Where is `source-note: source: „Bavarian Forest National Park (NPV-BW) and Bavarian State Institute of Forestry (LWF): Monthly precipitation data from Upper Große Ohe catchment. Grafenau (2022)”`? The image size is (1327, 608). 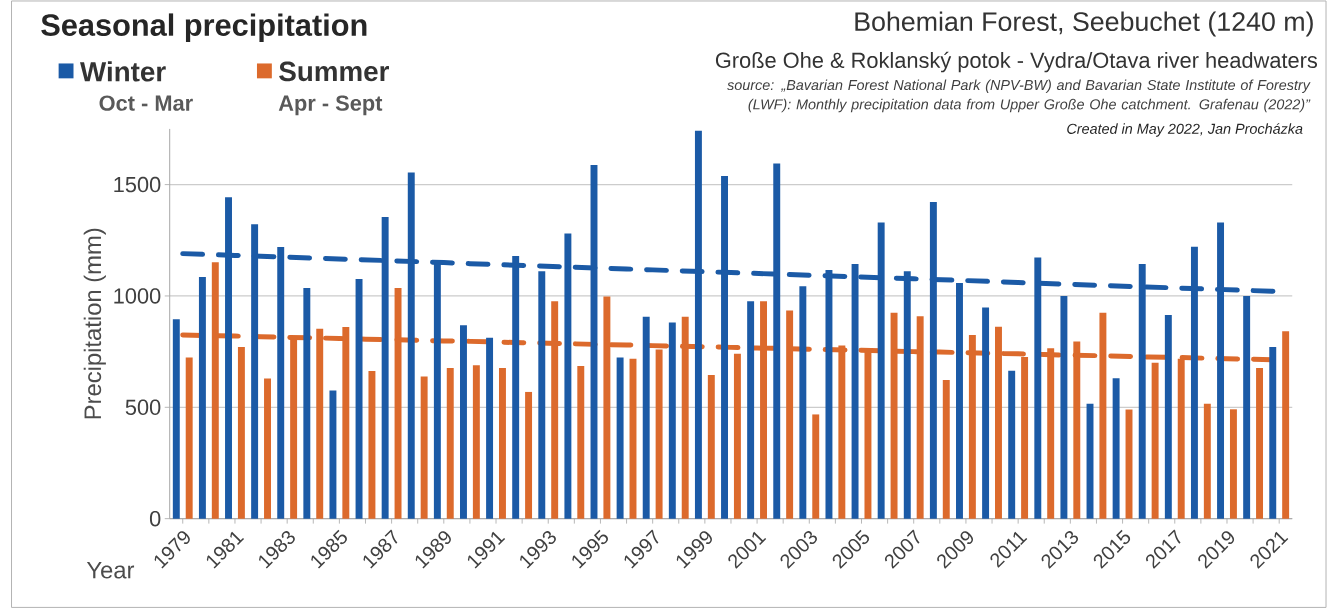 source-note: source: „Bavarian Forest National Park (NPV-BW) and Bavarian State Institute of Forestry (LWF): Monthly precipitation data from Upper Große Ohe catchment. Grafenau (2022)” is located at coordinates (1019, 96).